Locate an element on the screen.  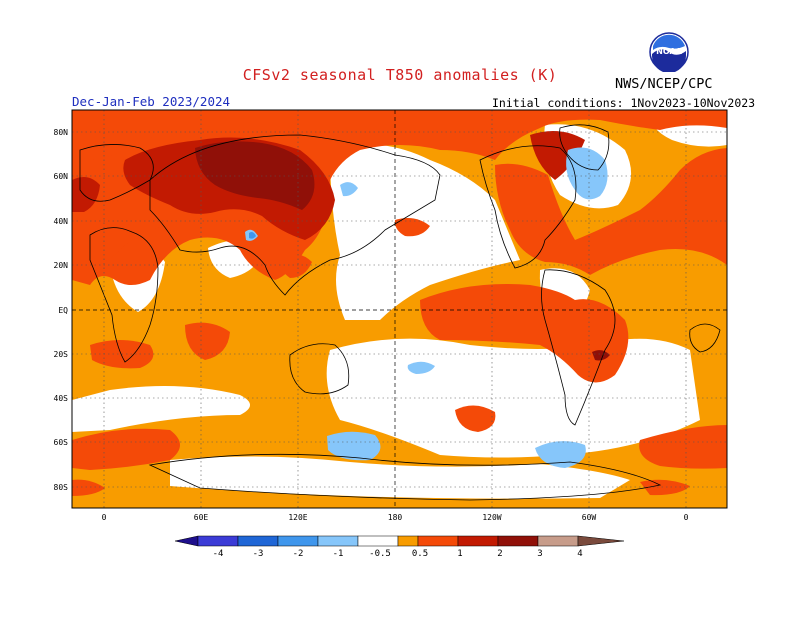
longitude-labels: 0 60E 120E 180 120W 60W 0 is located at coordinates (395, 517).